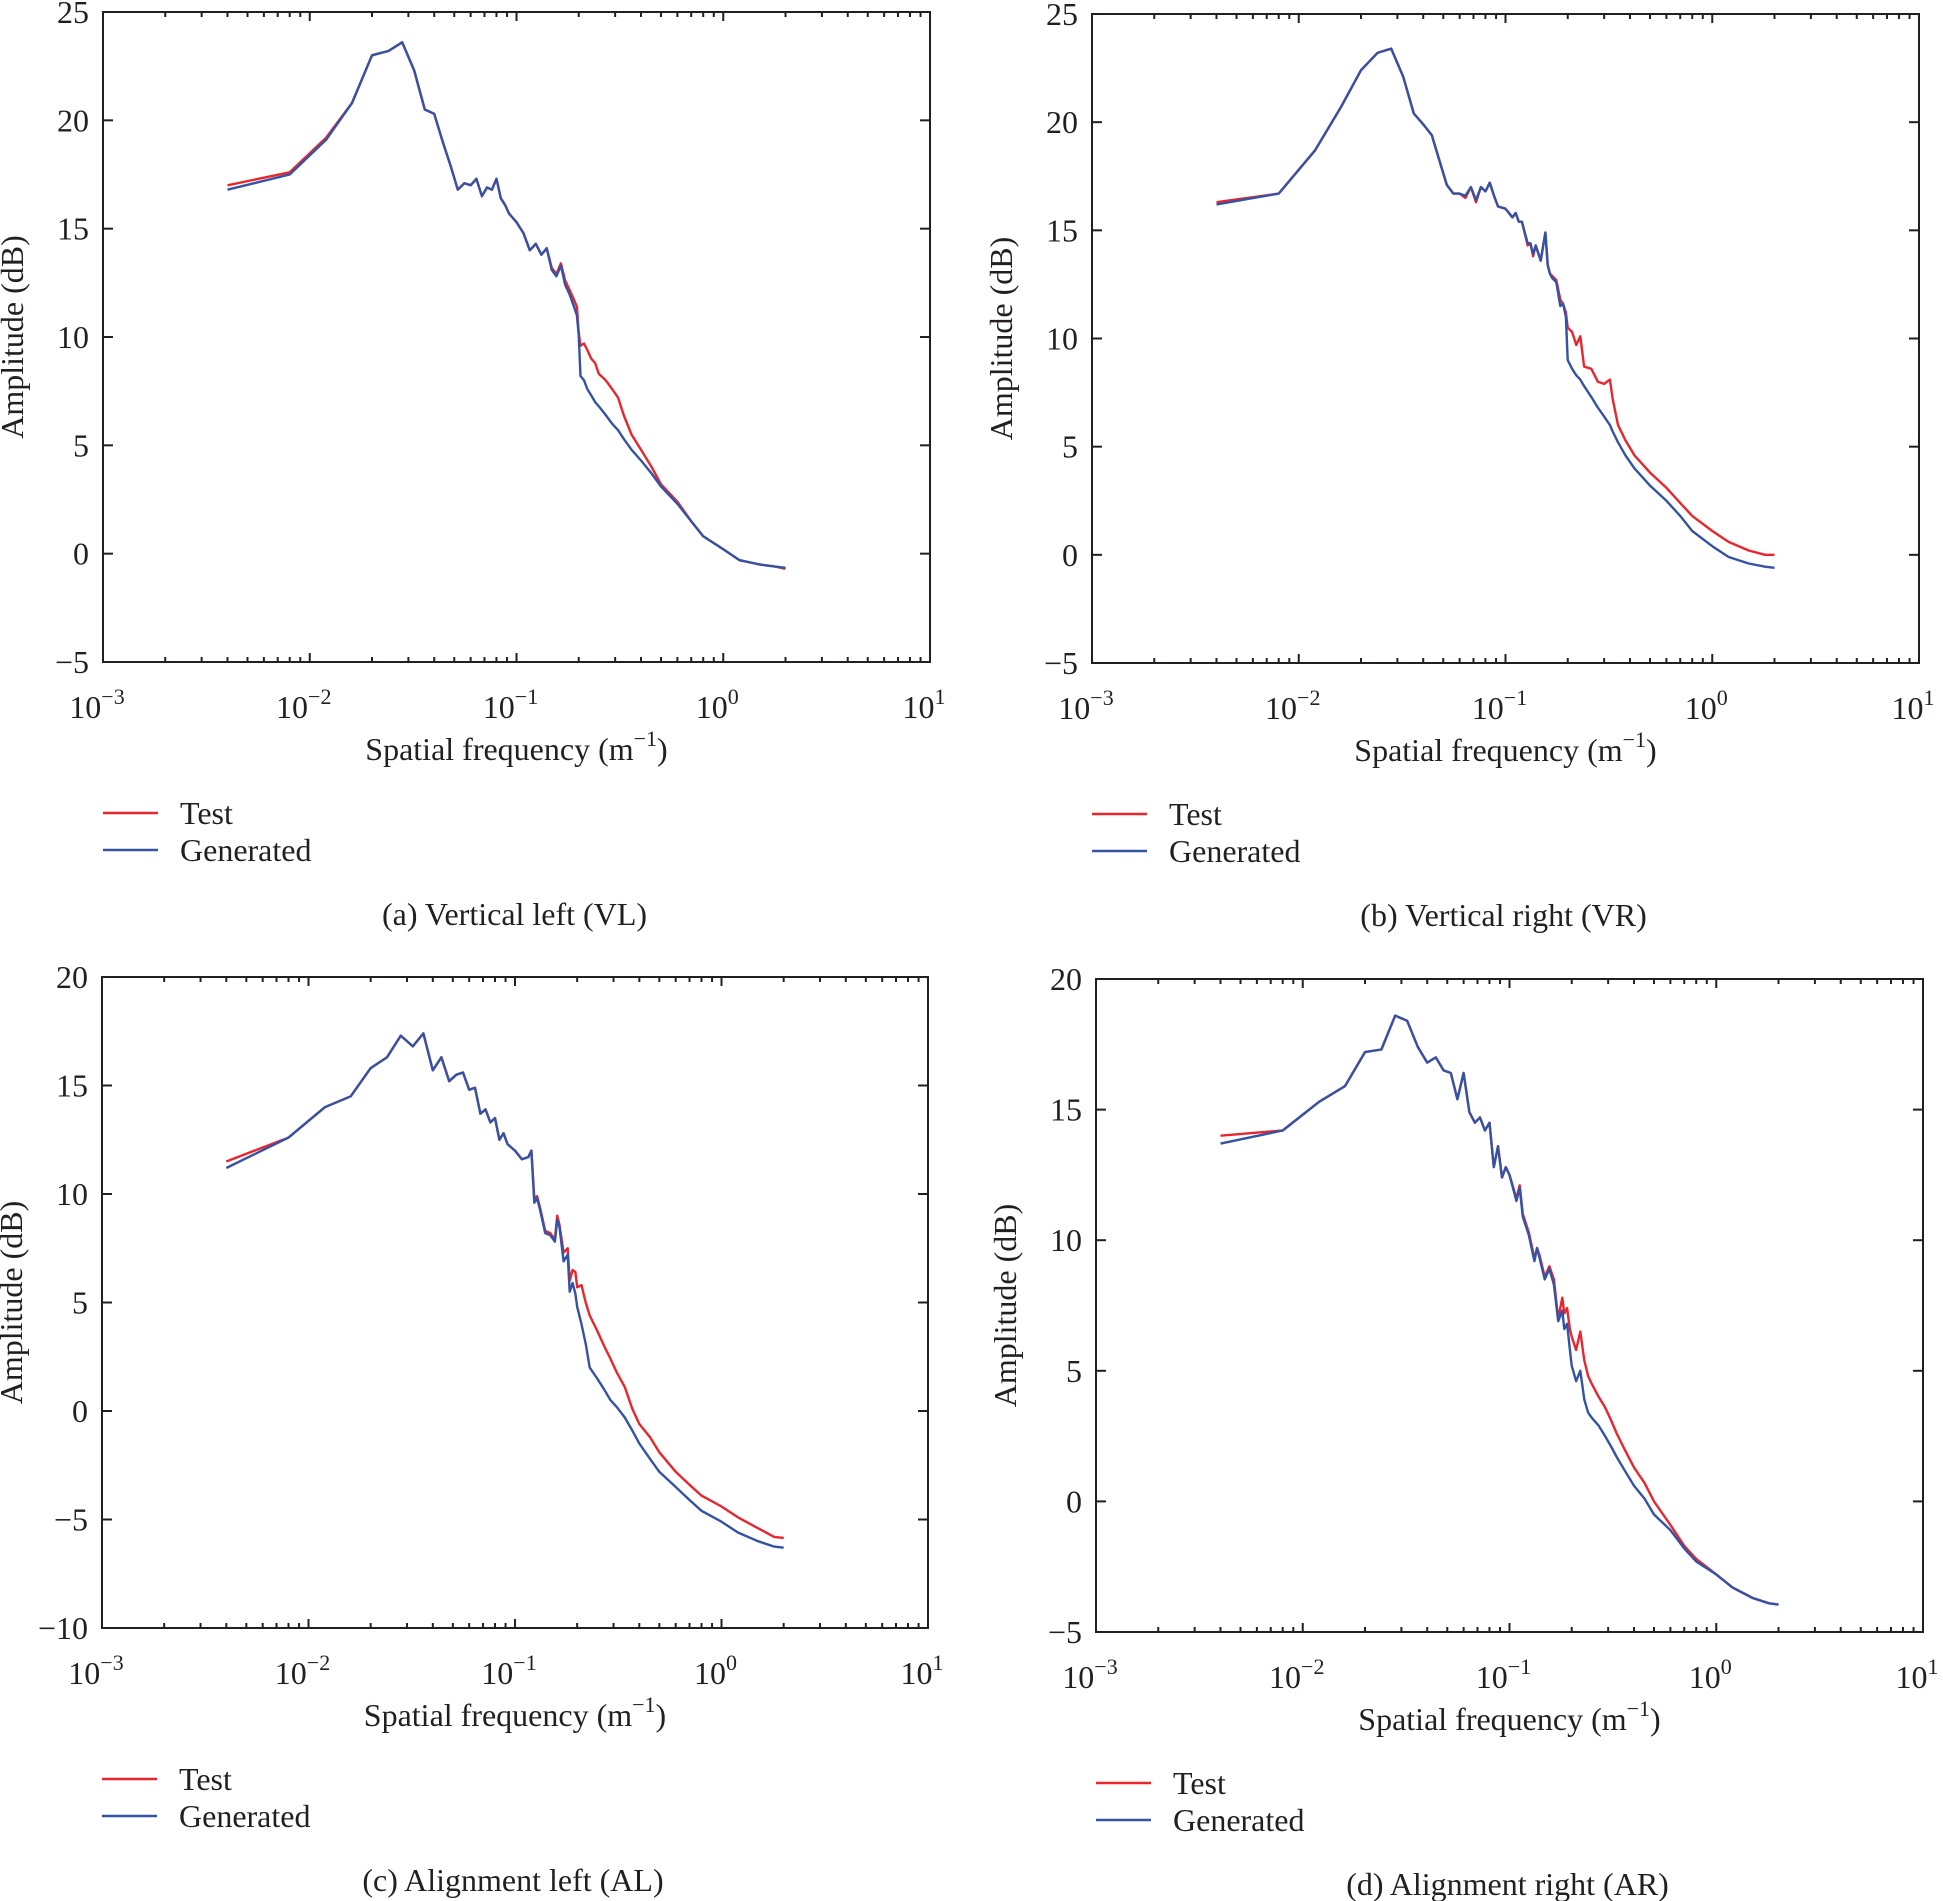 The height and width of the screenshot is (1901, 1943). I want to click on x-ticks, so click(512, 337).